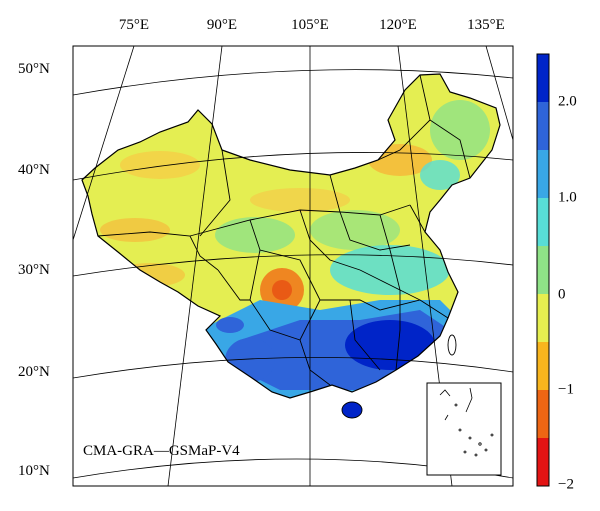 The width and height of the screenshot is (600, 511). What do you see at coordinates (566, 484) in the screenshot?
I see `colorbar-label-minus2: −2` at bounding box center [566, 484].